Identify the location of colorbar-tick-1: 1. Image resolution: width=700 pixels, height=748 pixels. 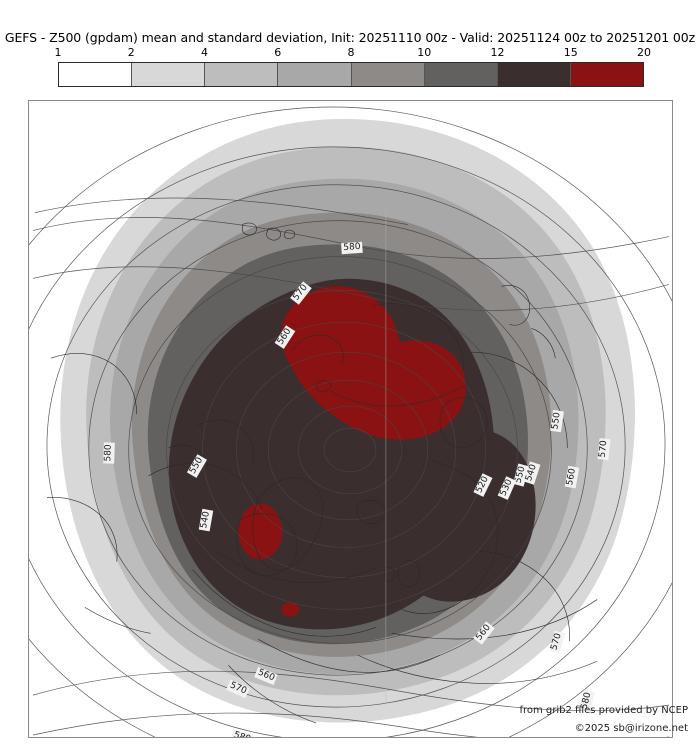
(58, 52).